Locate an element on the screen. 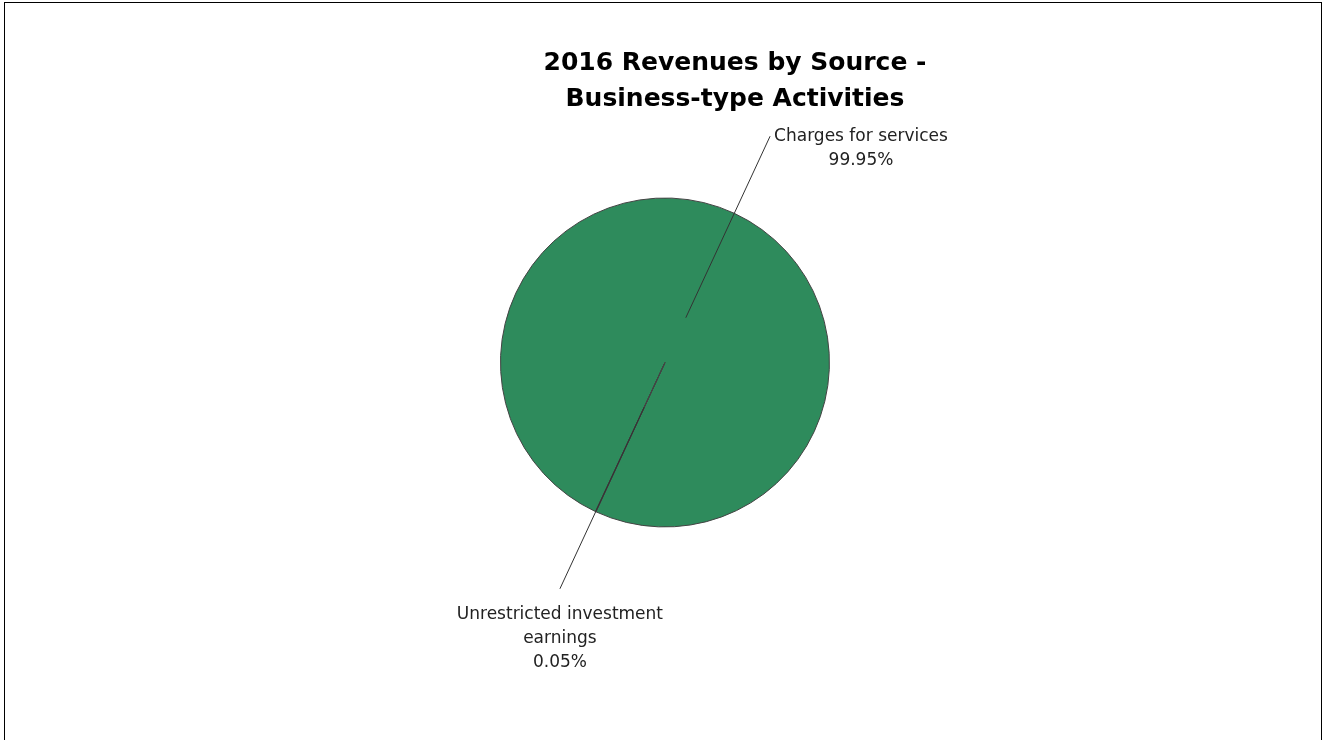  data-label: 99.95% is located at coordinates (861, 158).